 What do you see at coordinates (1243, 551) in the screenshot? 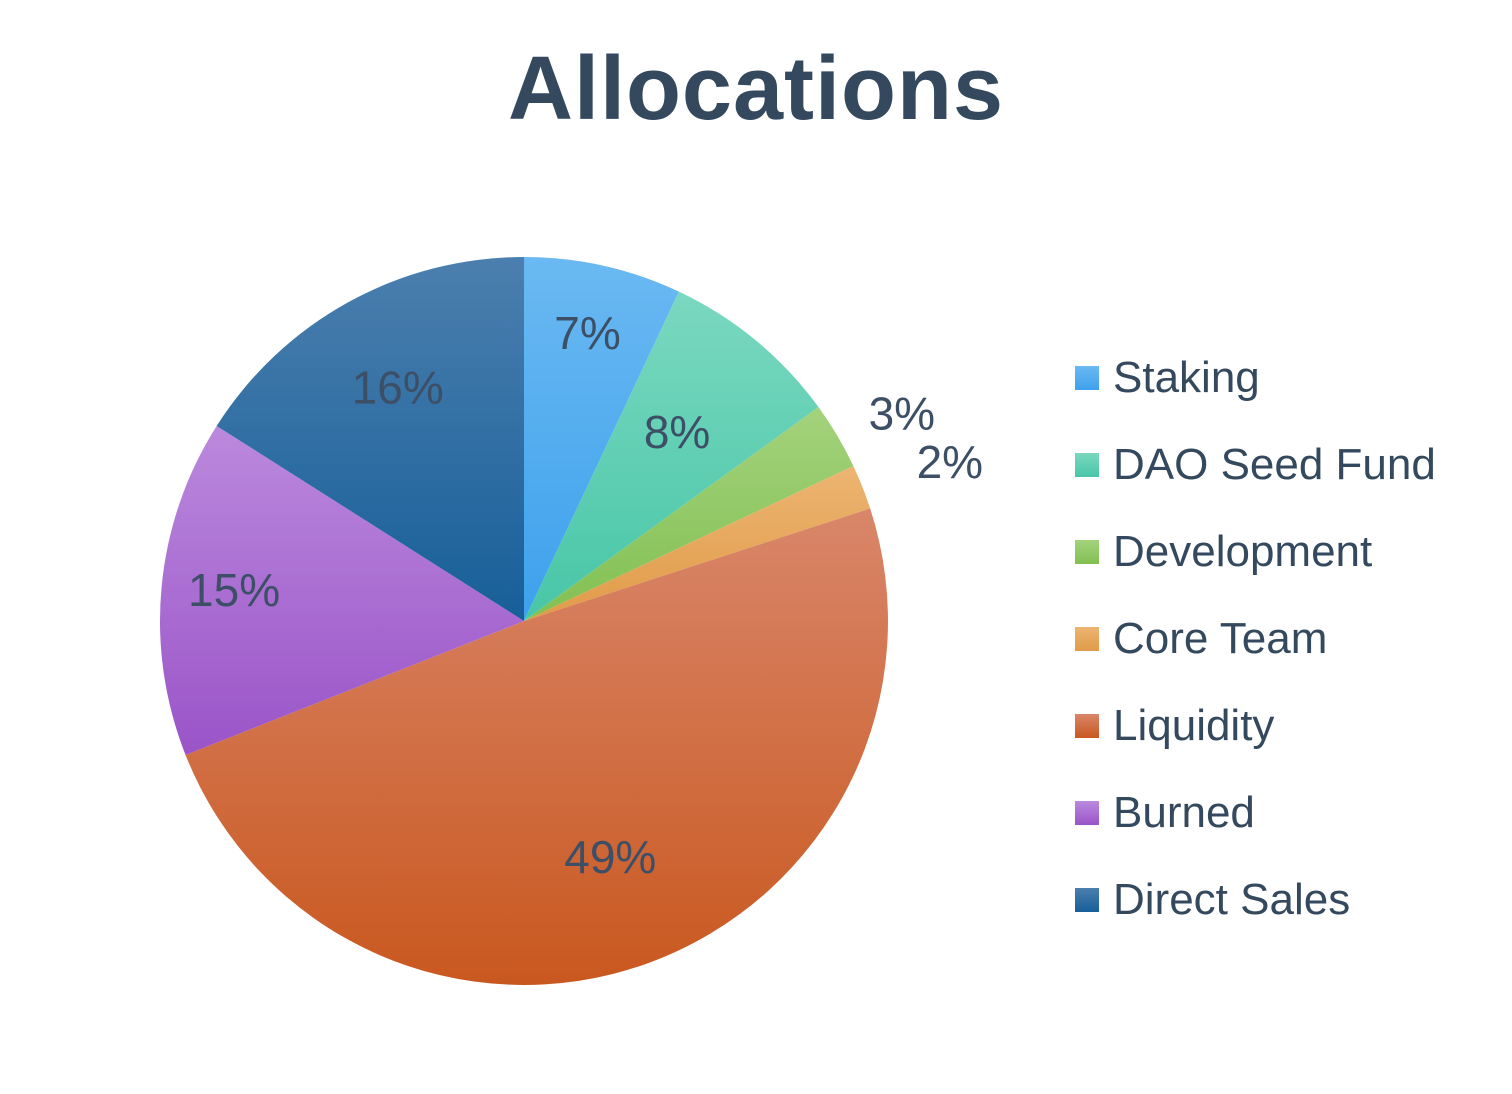
I see `legend-label: Development` at bounding box center [1243, 551].